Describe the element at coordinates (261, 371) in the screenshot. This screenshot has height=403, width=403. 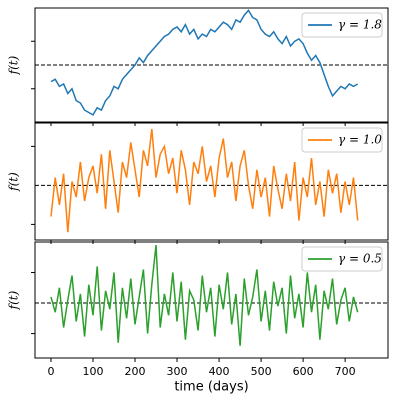
I see `x-tick-label: 500` at that location.